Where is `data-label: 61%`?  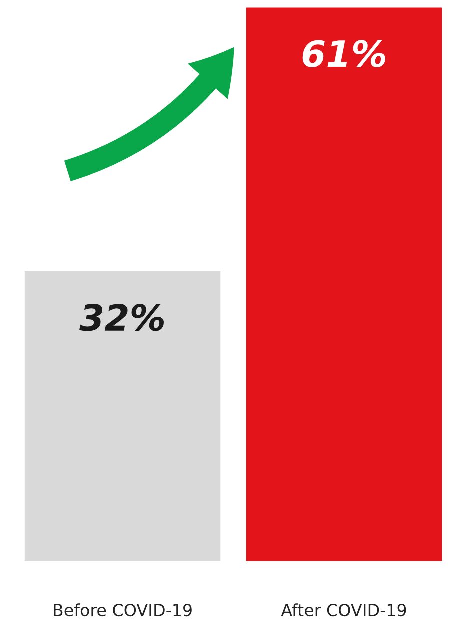
data-label: 61% is located at coordinates (344, 54).